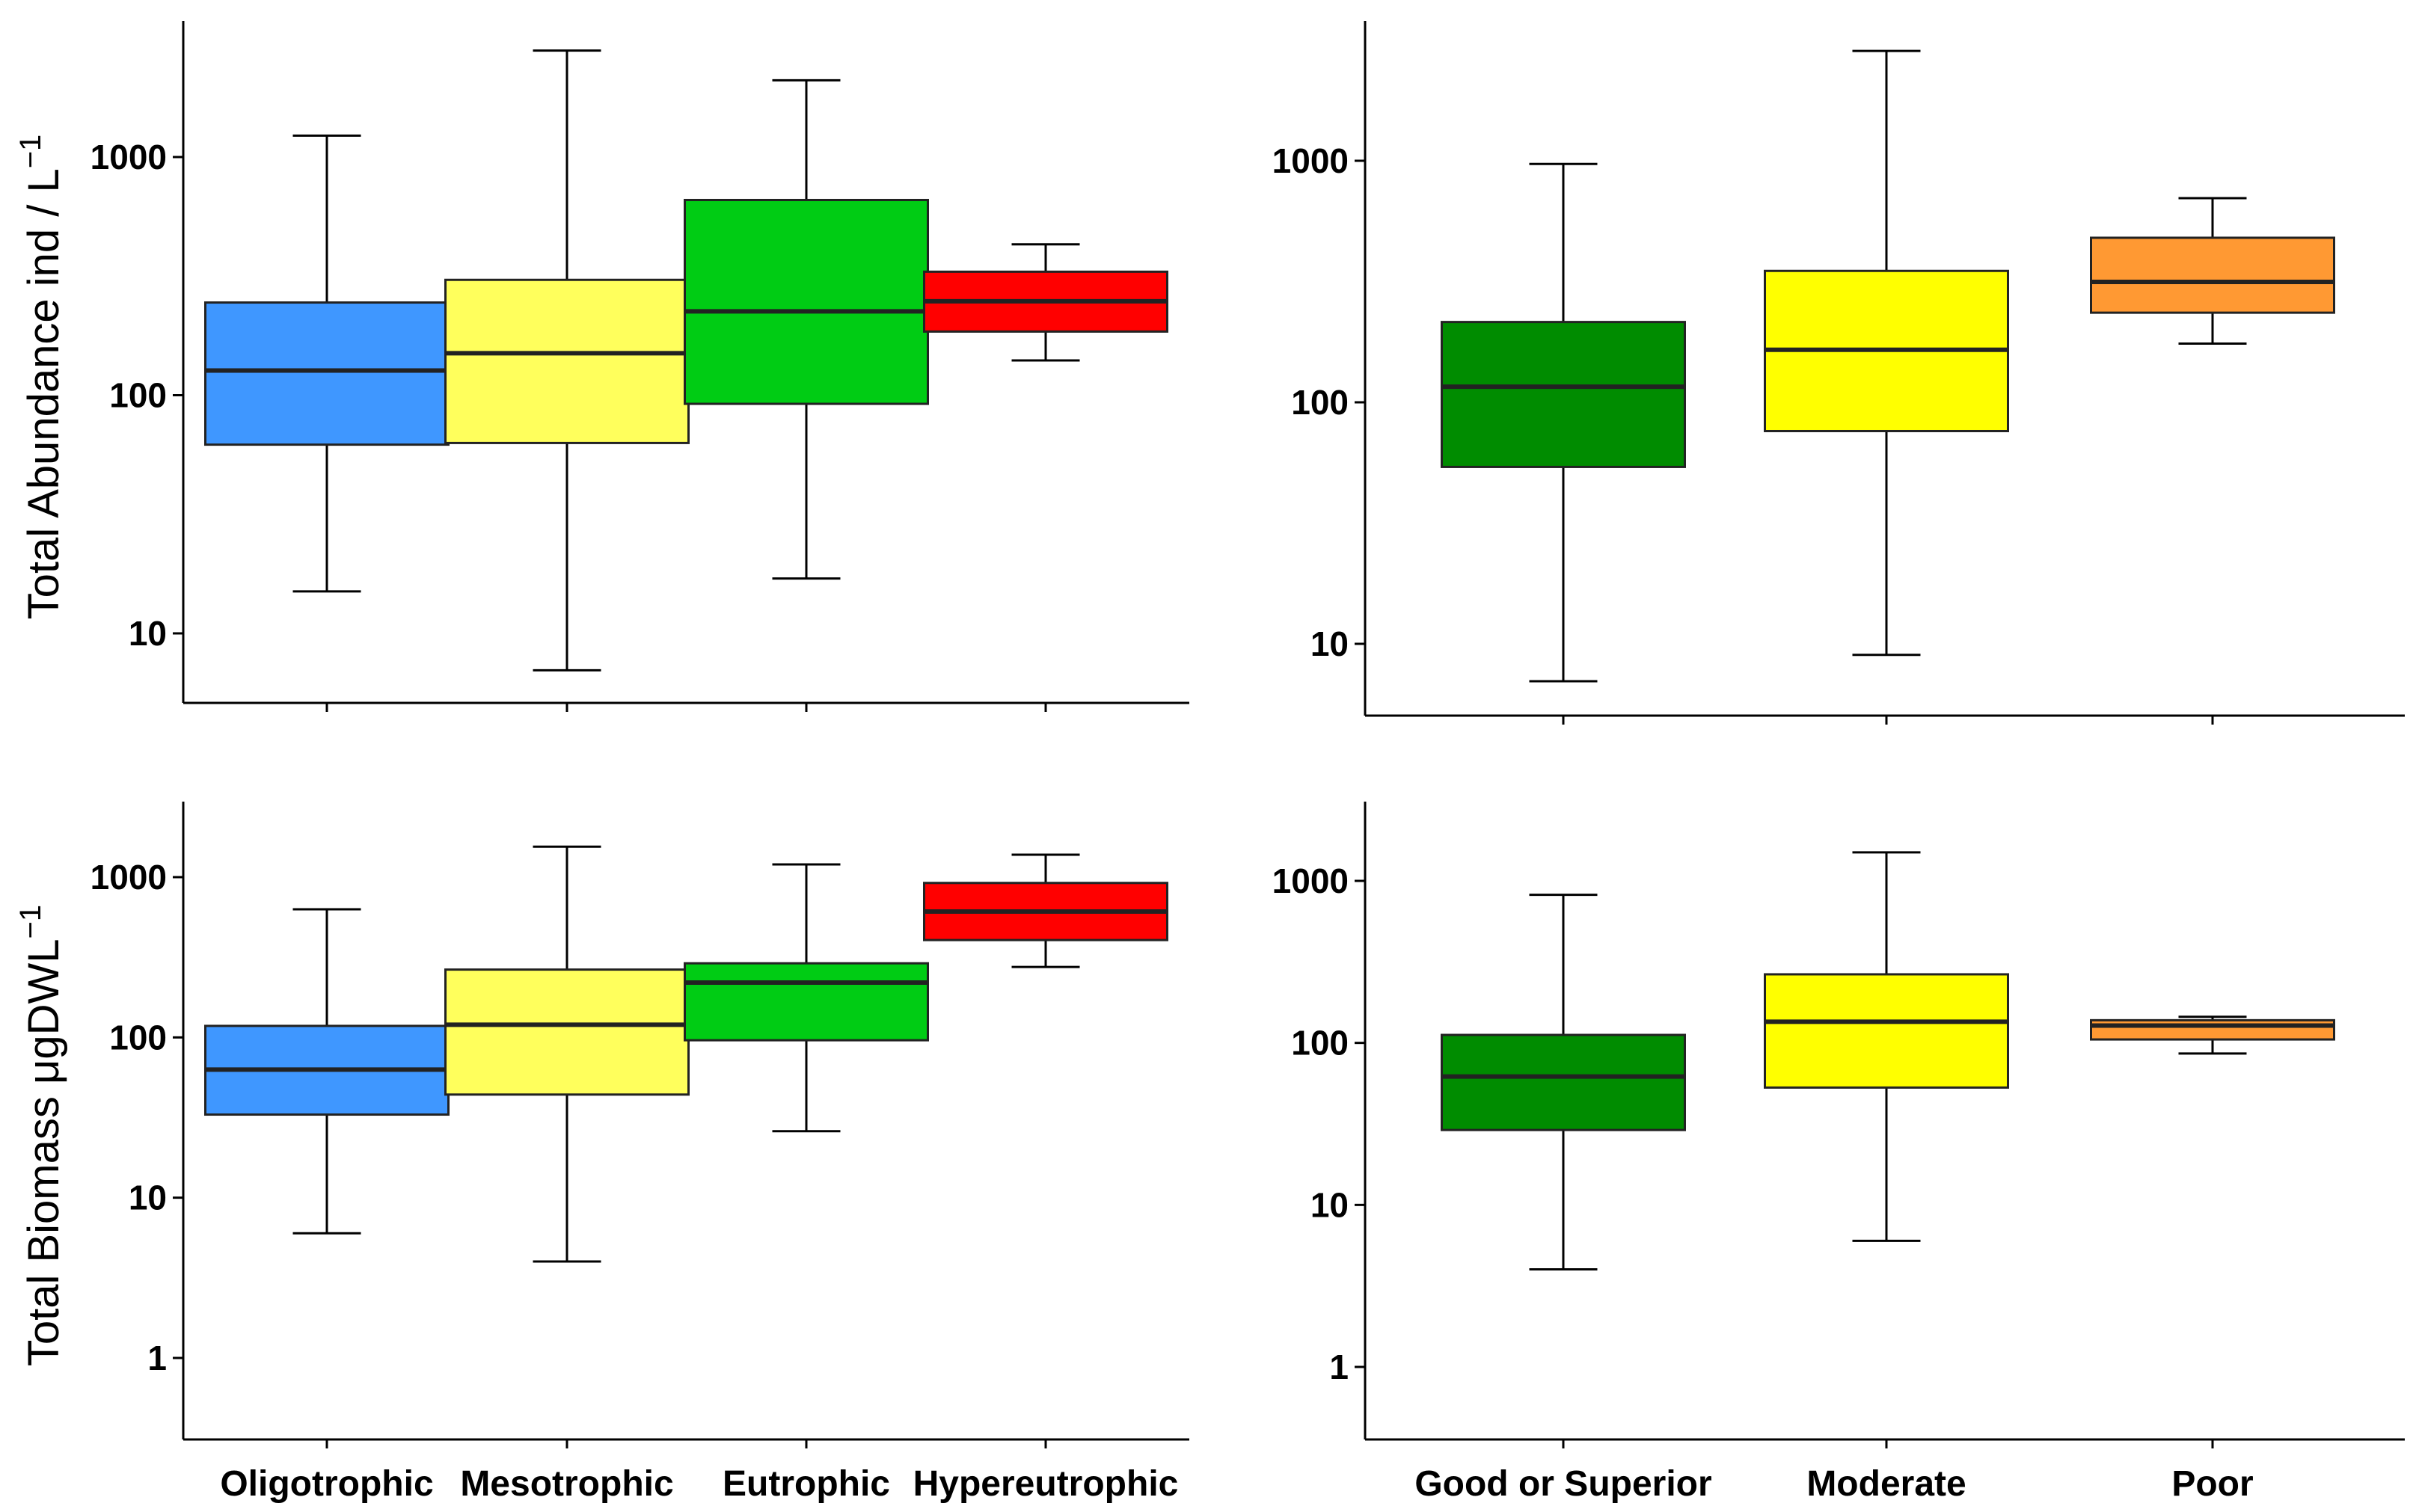 This screenshot has height=1512, width=2416. I want to click on box-poor, so click(2212, 461).